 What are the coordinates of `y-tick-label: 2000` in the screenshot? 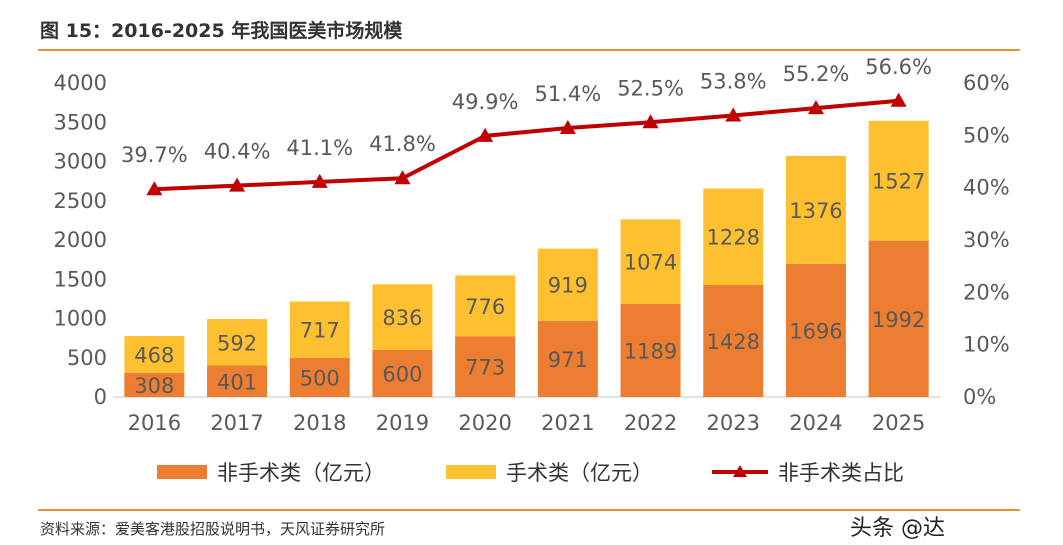 It's located at (80, 240).